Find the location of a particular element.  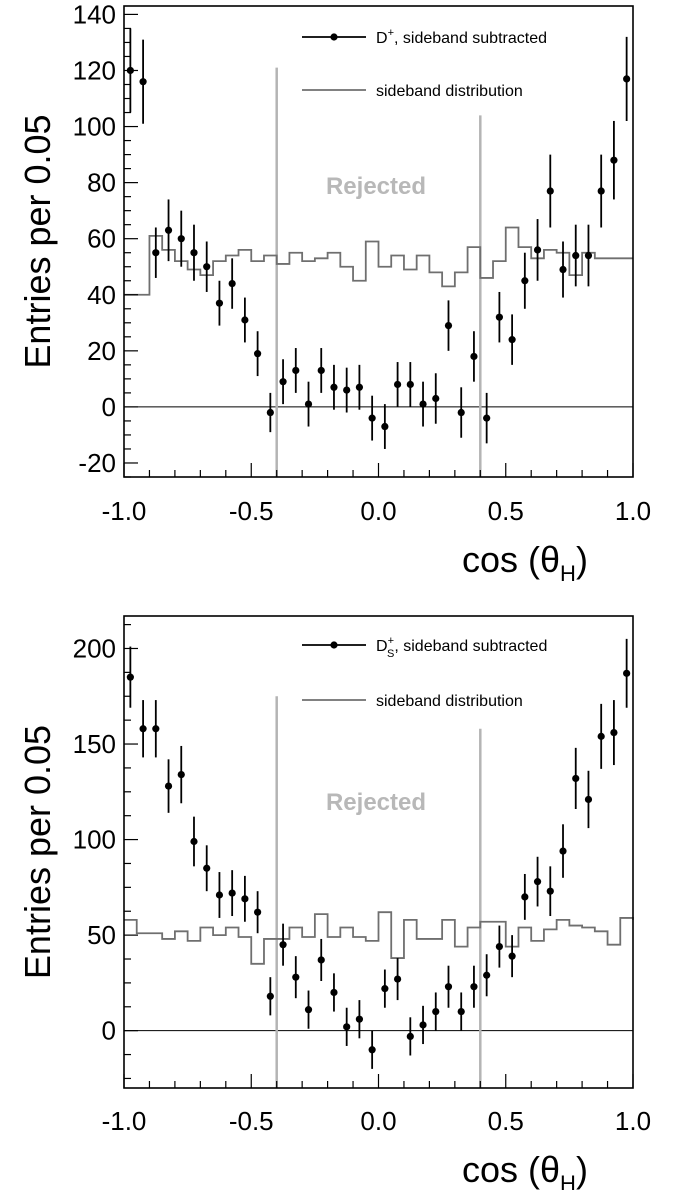

y-tick-label: 80 is located at coordinates (101, 183).